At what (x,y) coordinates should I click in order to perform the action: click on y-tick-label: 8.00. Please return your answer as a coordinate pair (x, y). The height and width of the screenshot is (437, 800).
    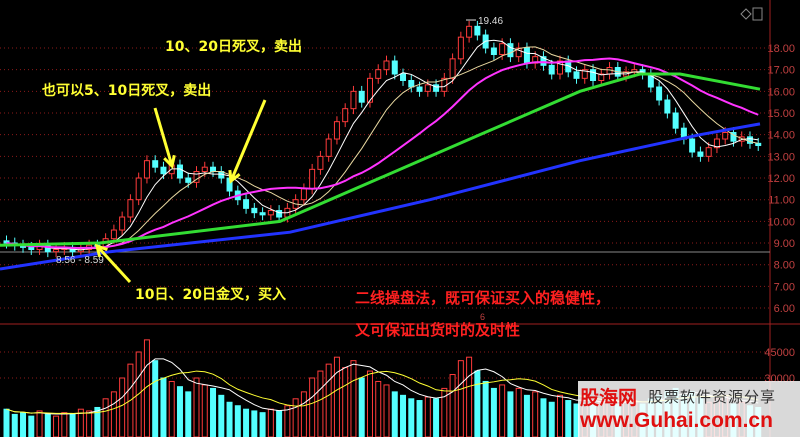
    Looking at the image, I should click on (784, 266).